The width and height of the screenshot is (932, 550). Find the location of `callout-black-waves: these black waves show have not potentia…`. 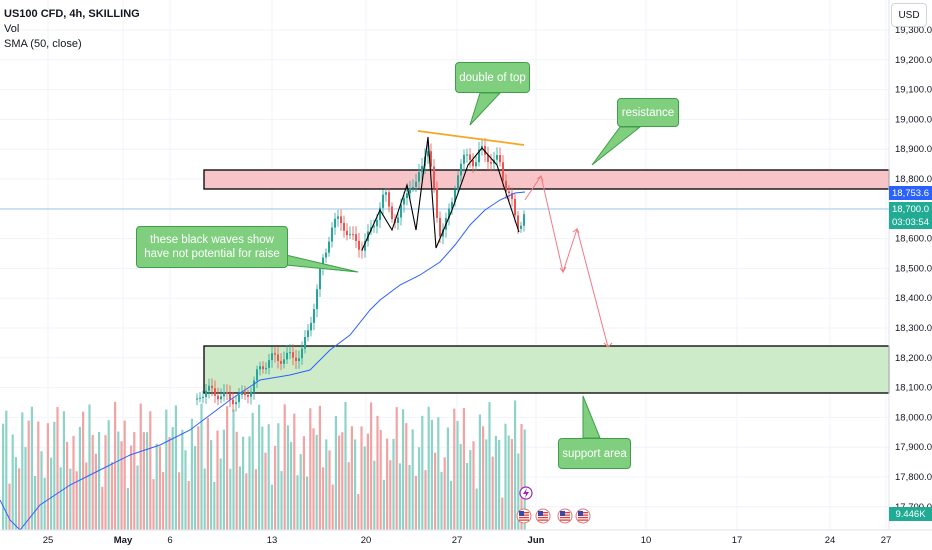

callout-black-waves: these black waves show have not potentia… is located at coordinates (212, 247).